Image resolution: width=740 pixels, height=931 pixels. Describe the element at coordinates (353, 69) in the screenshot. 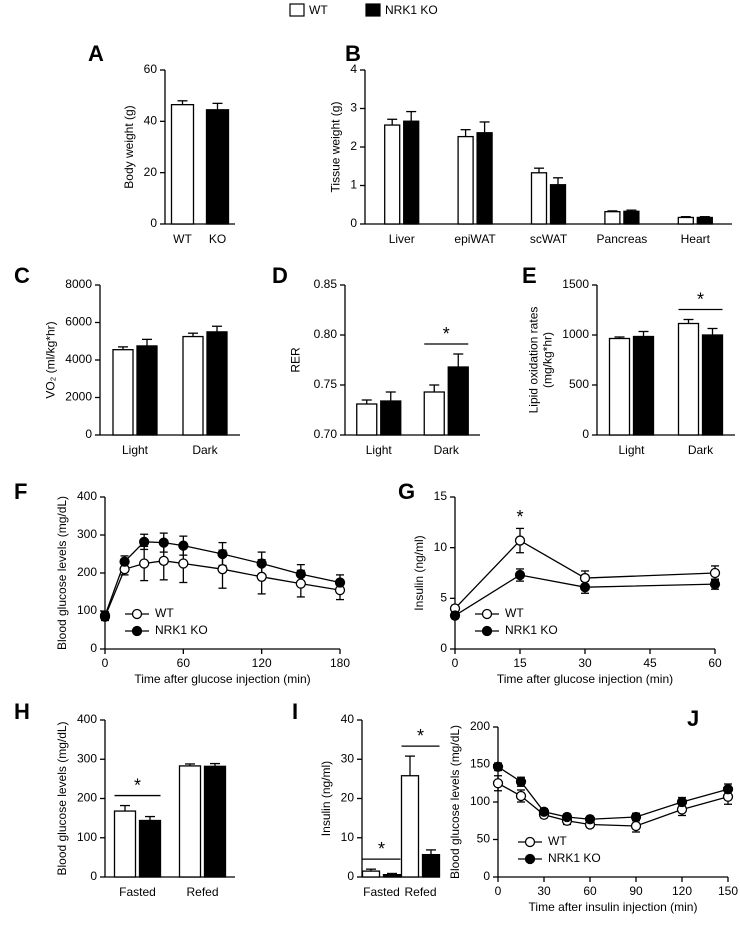

I see `y-tick-label: 4` at that location.